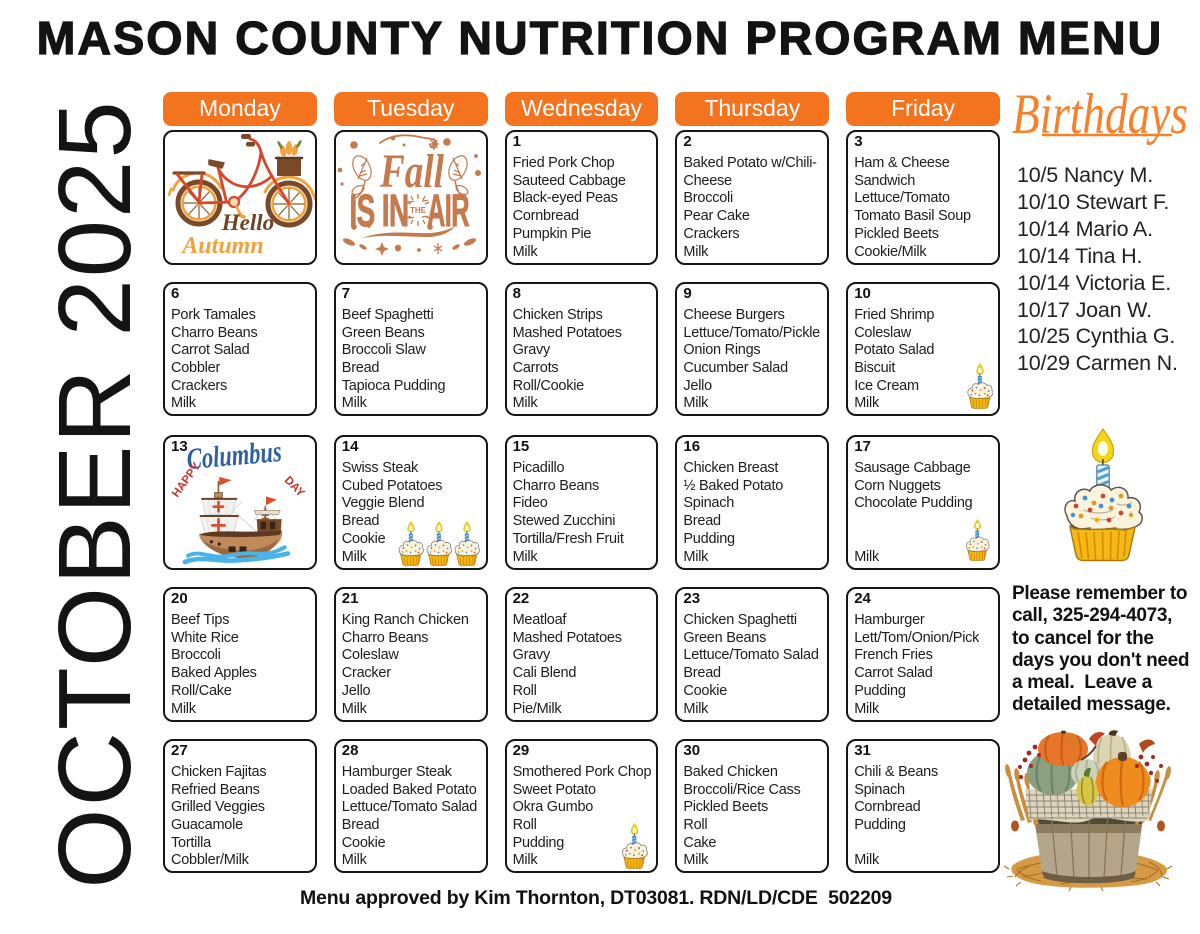  What do you see at coordinates (378, 210) in the screenshot?
I see `svg-text: IS IN` at bounding box center [378, 210].